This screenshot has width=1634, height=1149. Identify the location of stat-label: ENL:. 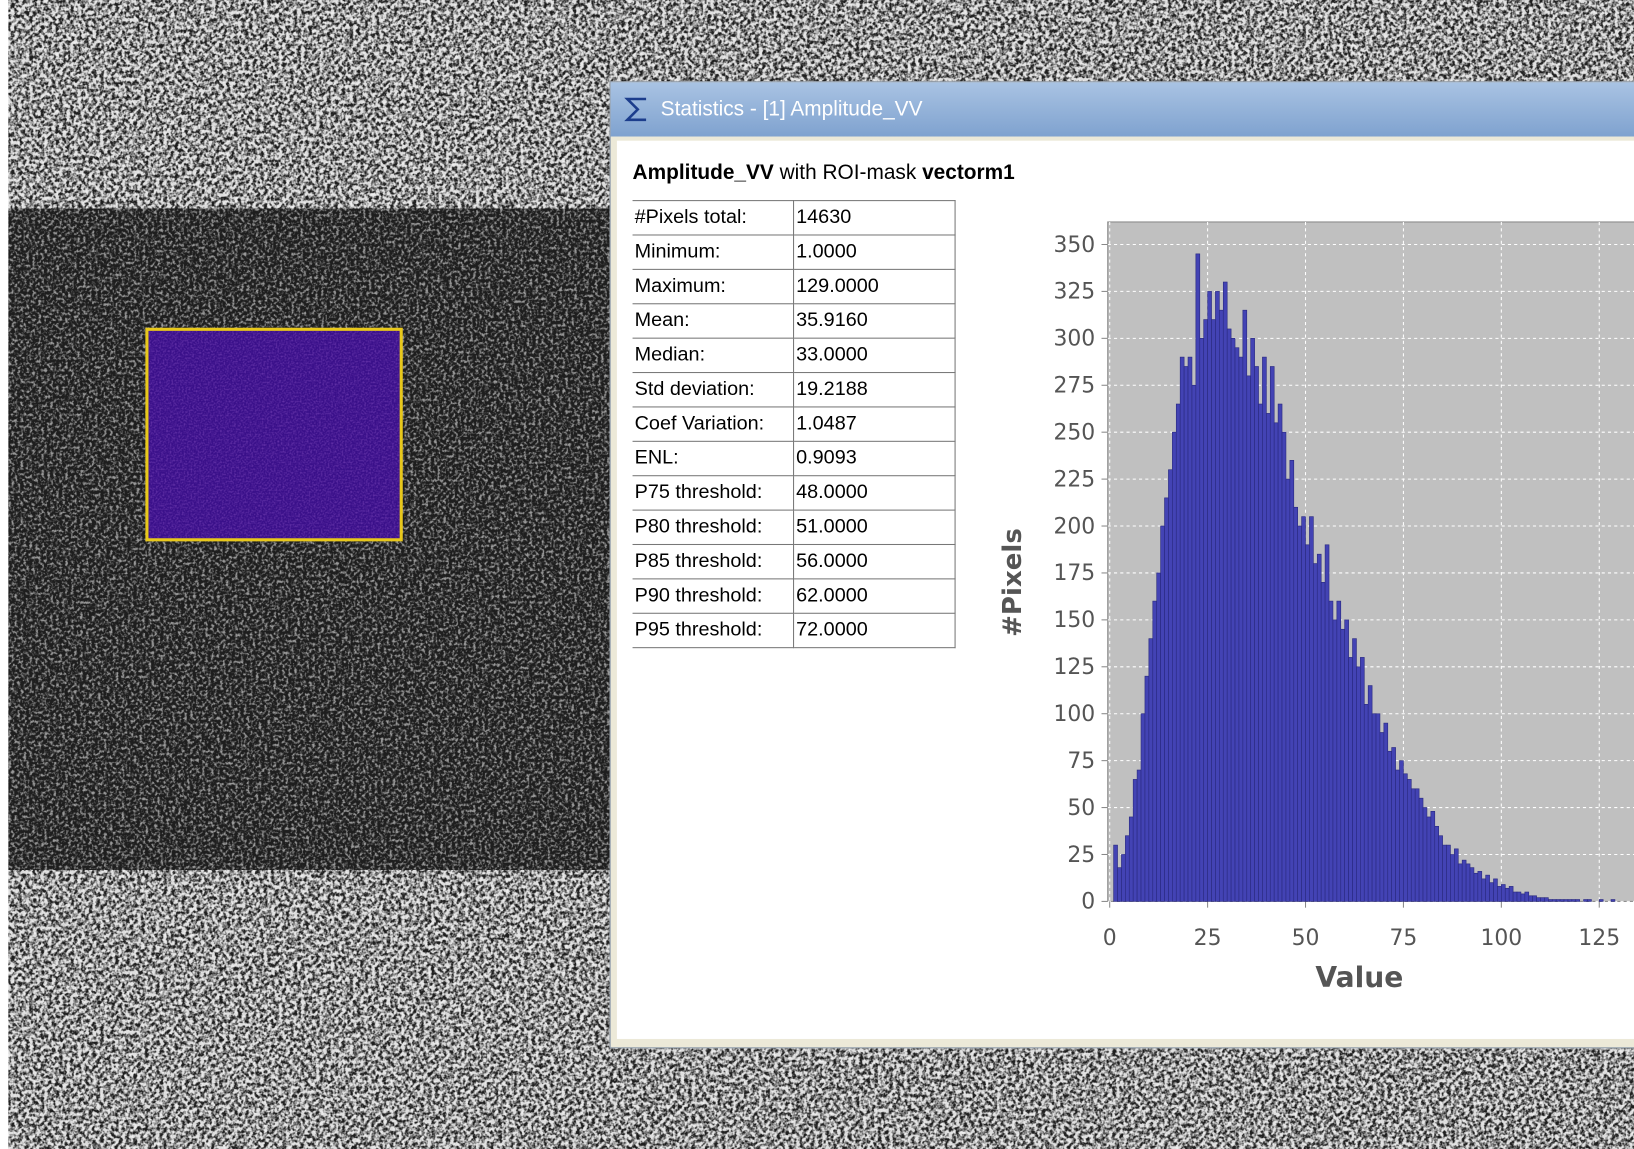
(713, 458).